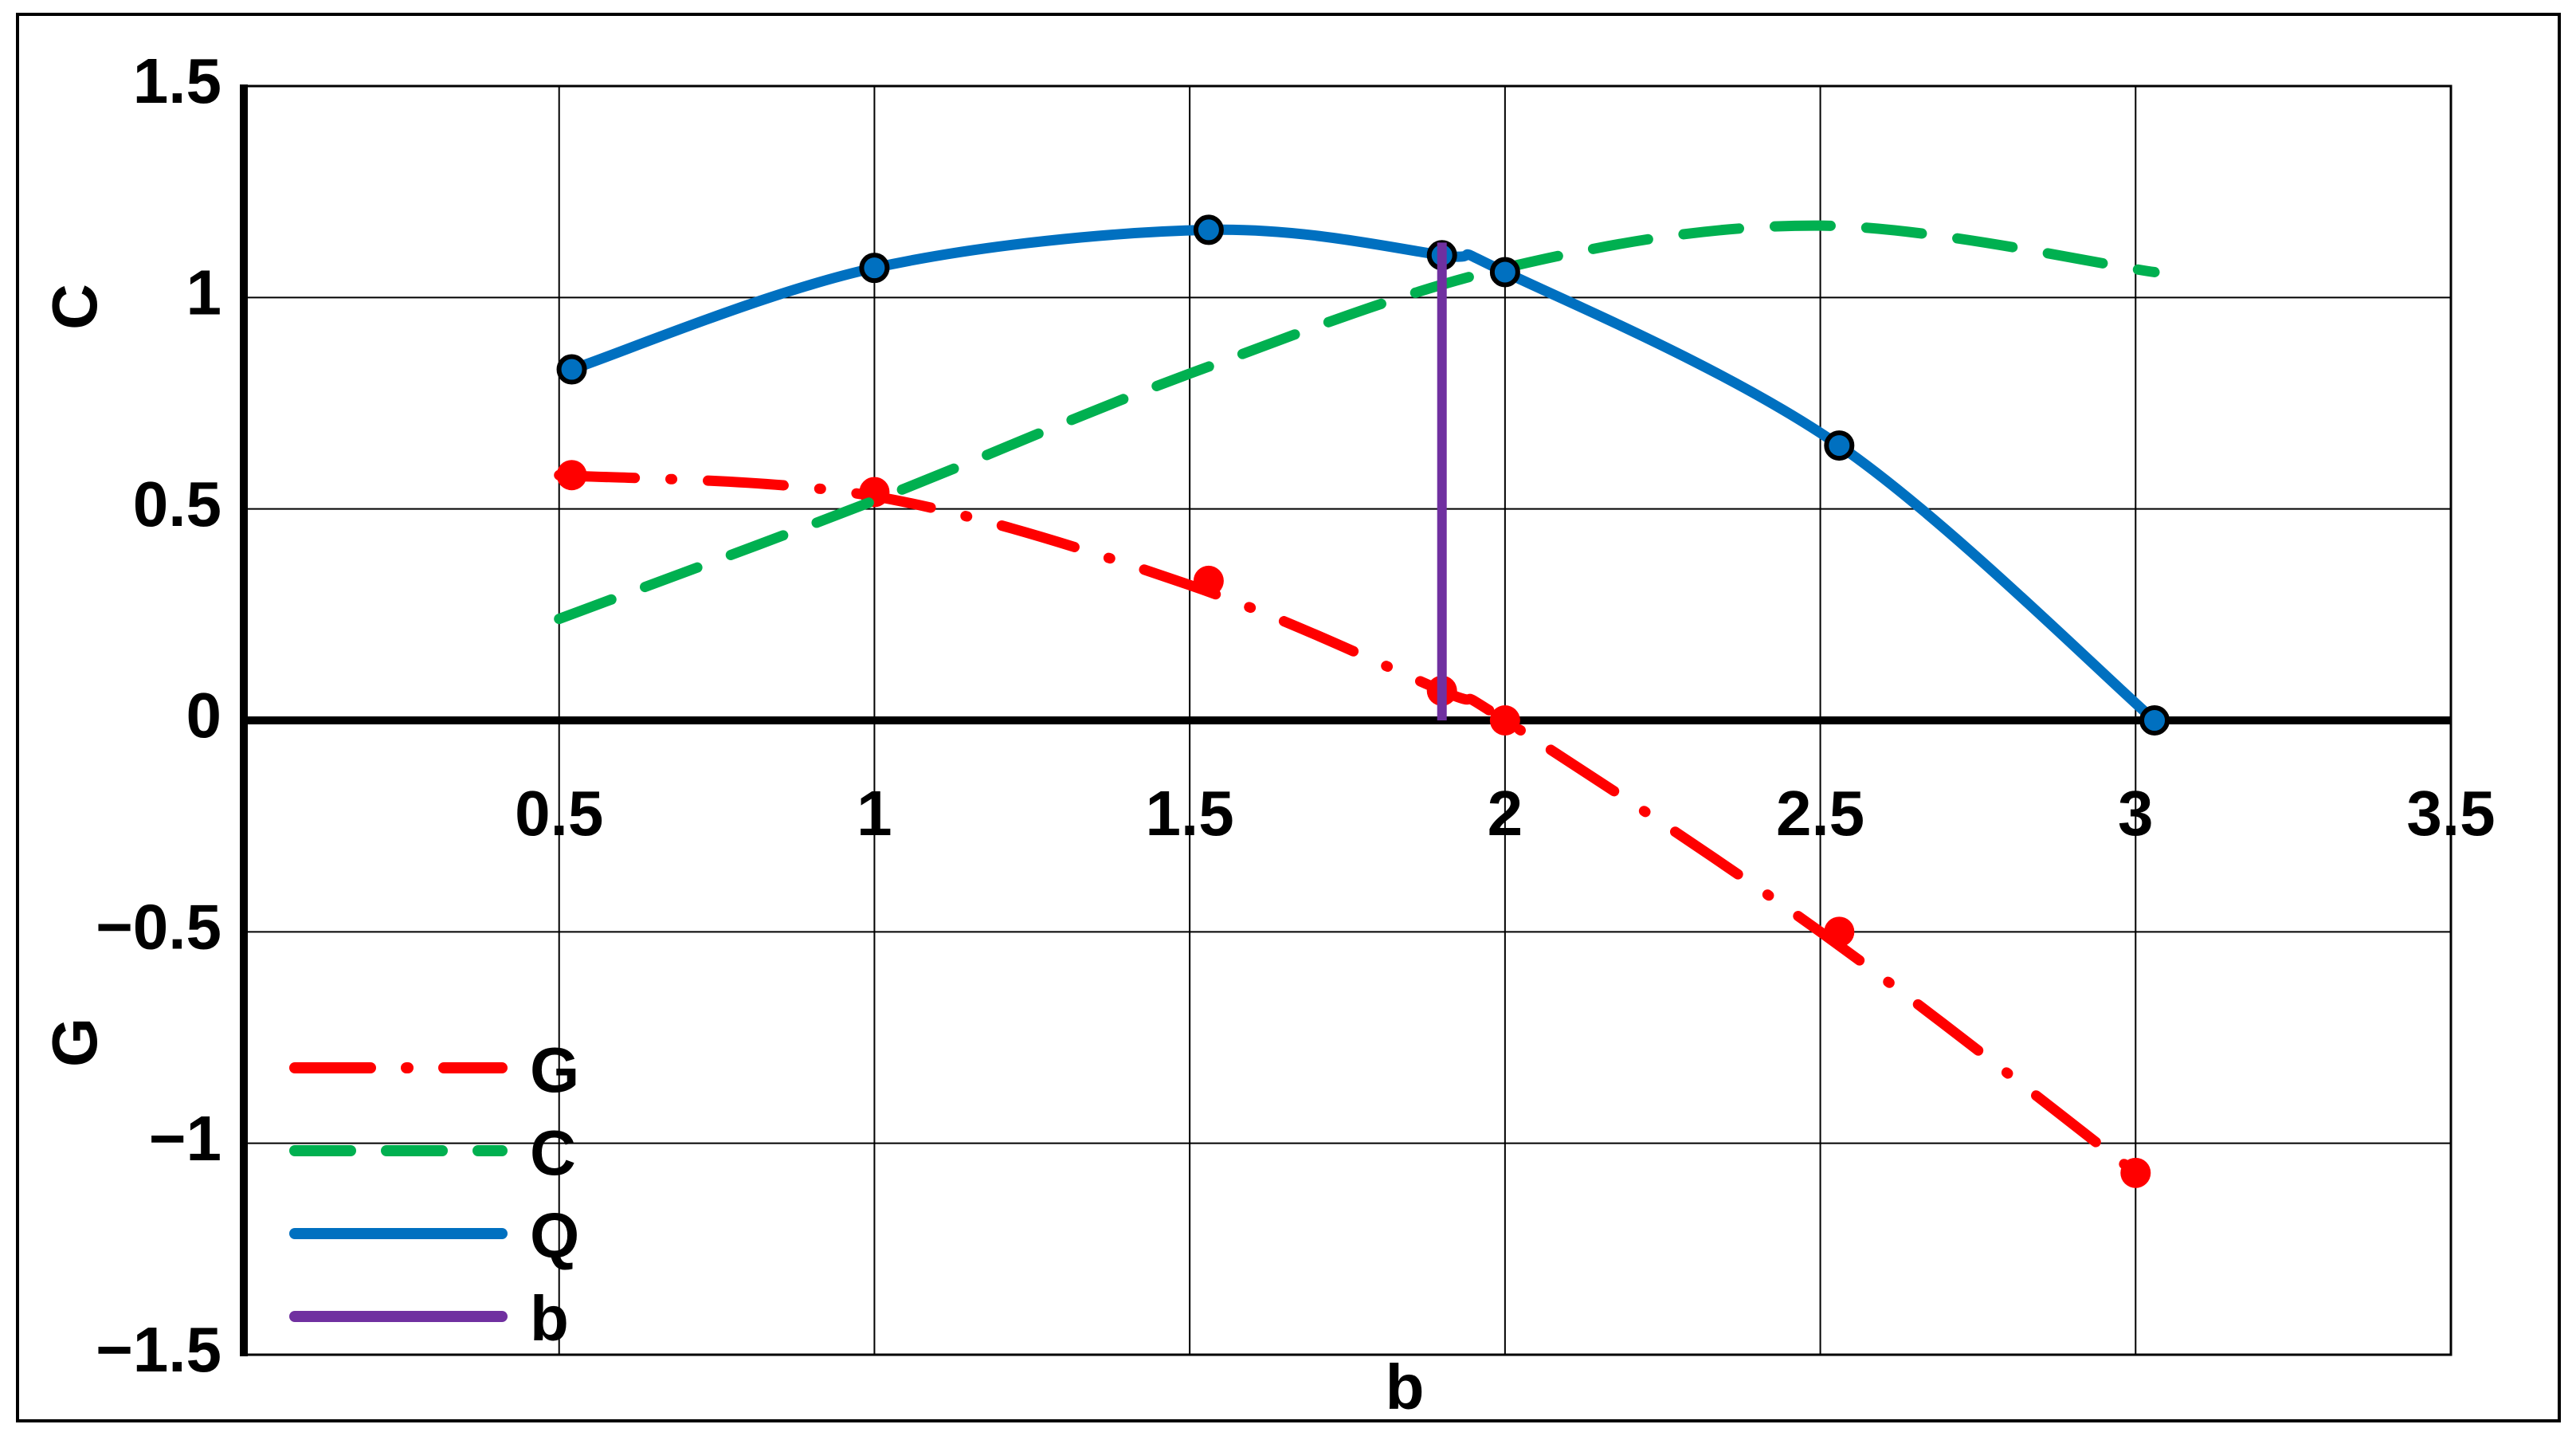 Image resolution: width=2576 pixels, height=1436 pixels. What do you see at coordinates (74, 307) in the screenshot?
I see `y-axis-label-upper: C` at bounding box center [74, 307].